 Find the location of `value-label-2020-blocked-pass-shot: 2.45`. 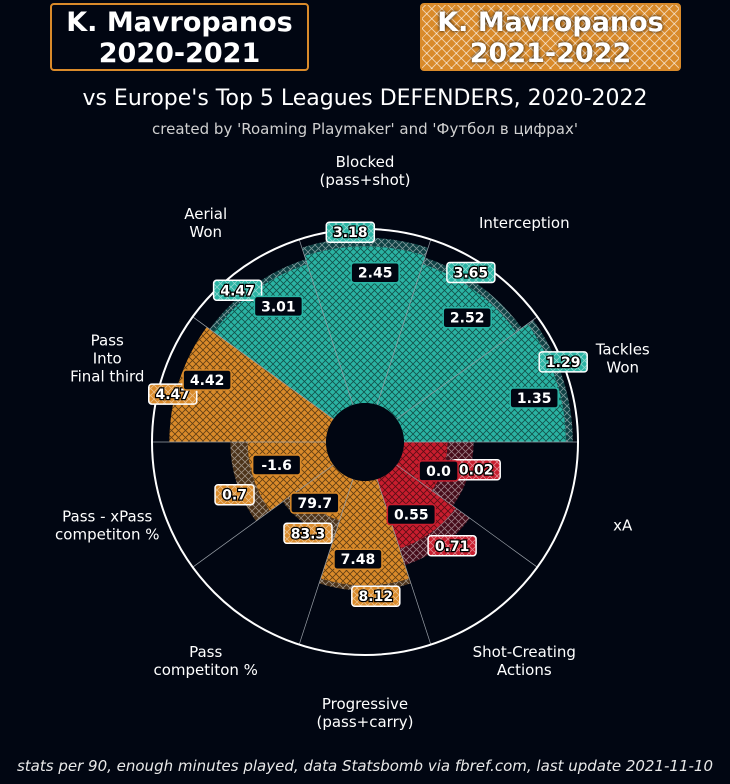

value-label-2020-blocked-pass-shot: 2.45 is located at coordinates (375, 272).